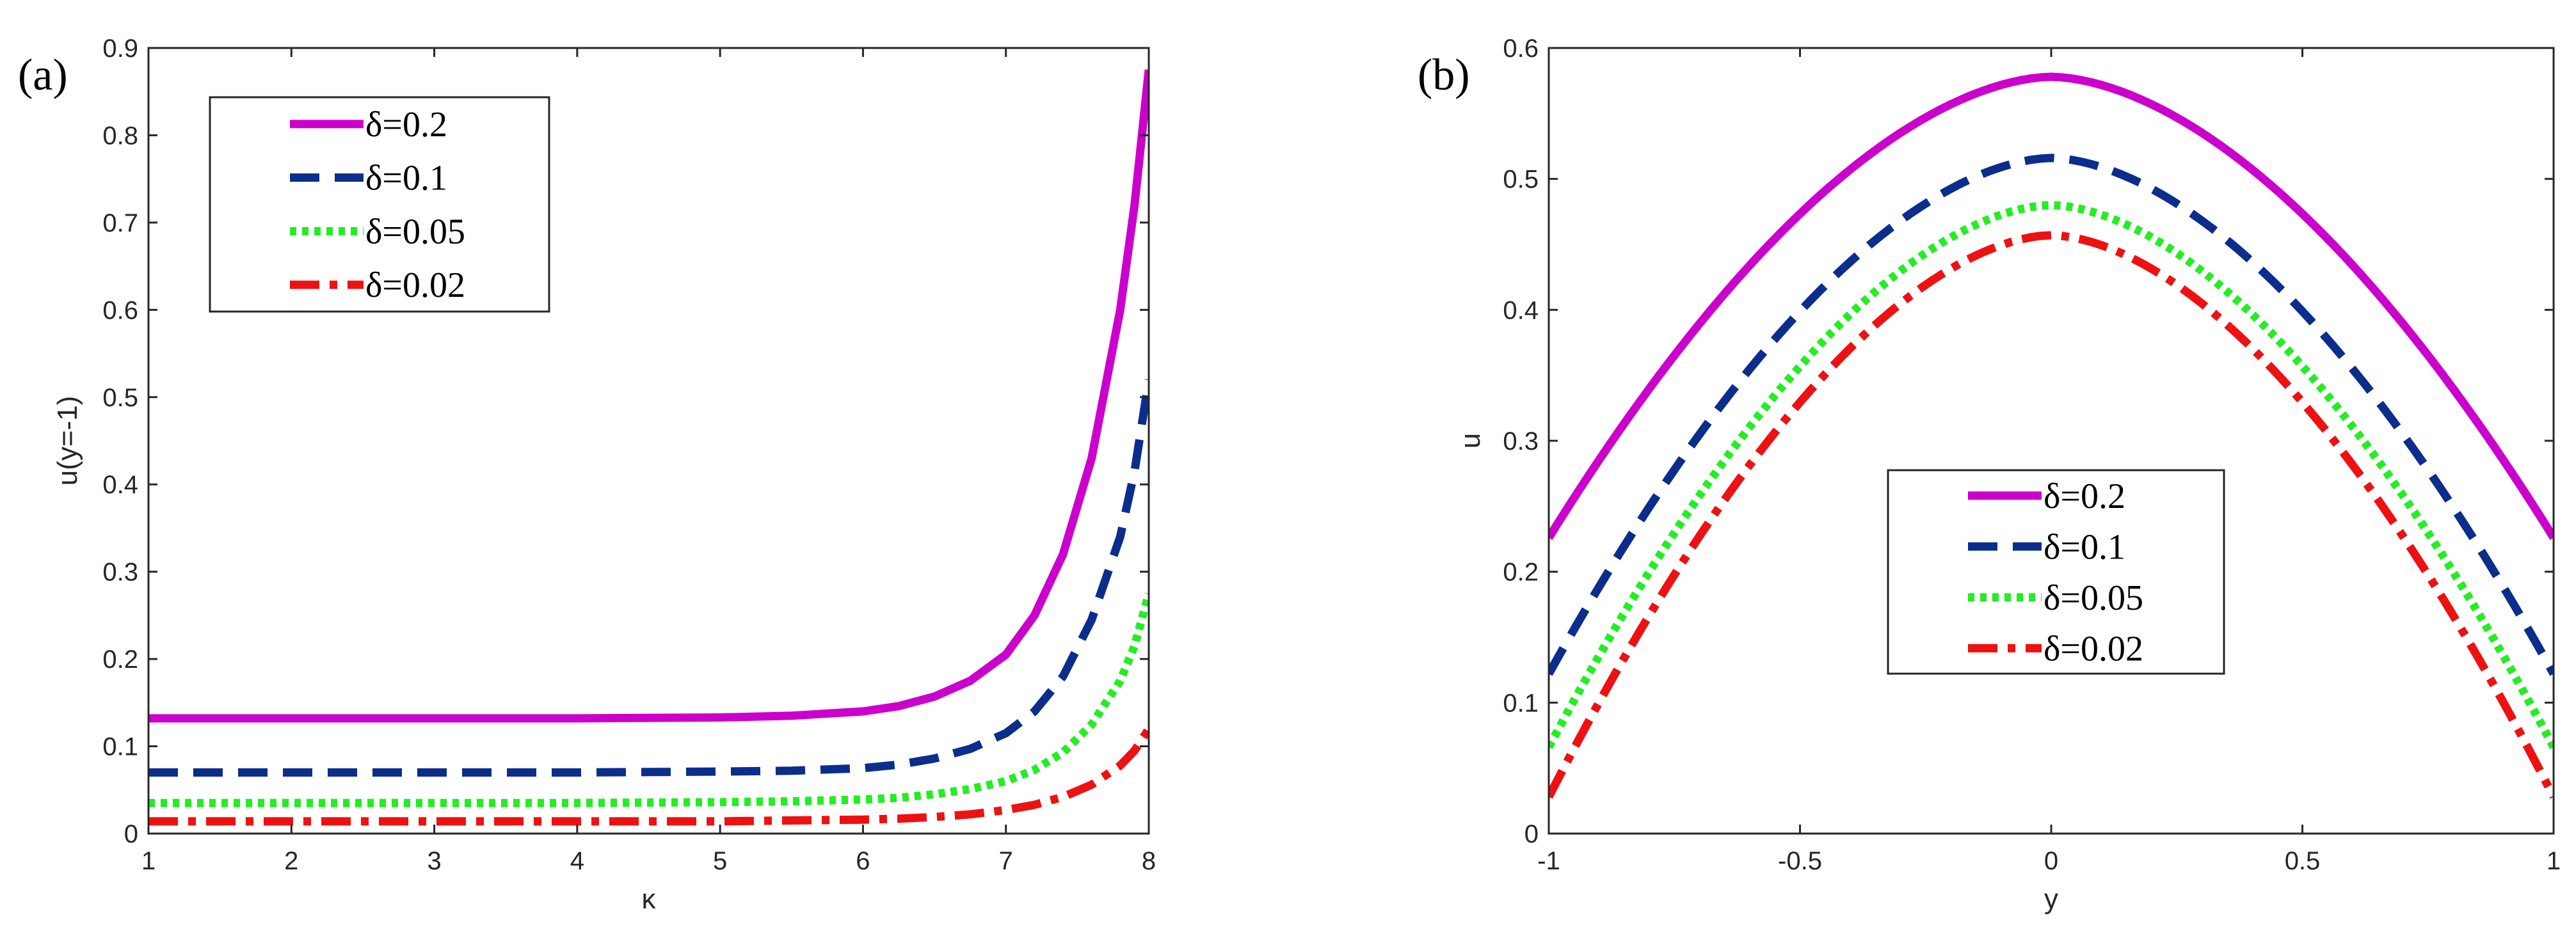 This screenshot has height=950, width=2576. What do you see at coordinates (649, 899) in the screenshot?
I see `x-axis-label: κ` at bounding box center [649, 899].